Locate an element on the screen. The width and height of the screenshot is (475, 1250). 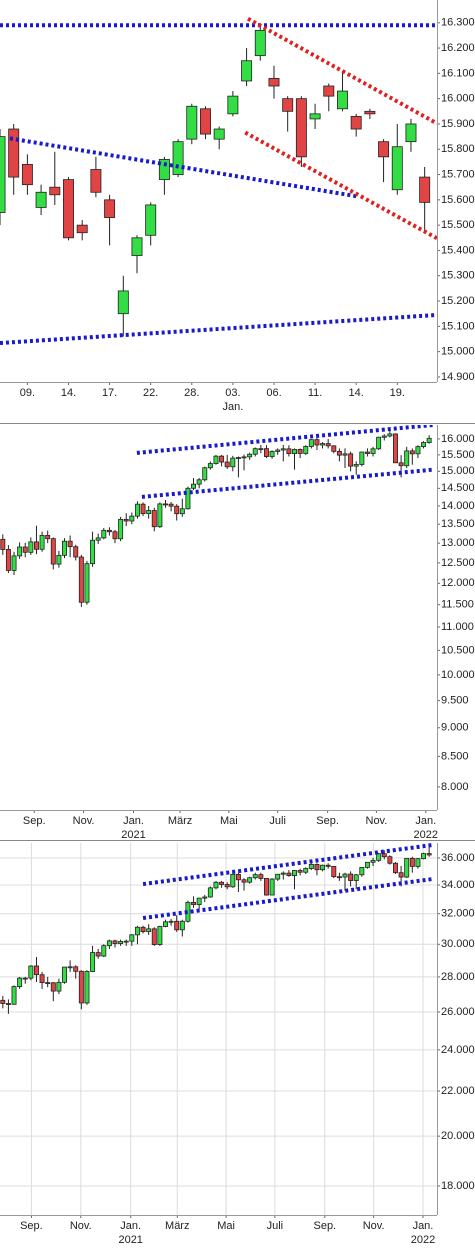
y-tick-label: 16.200 is located at coordinates (458, 48).